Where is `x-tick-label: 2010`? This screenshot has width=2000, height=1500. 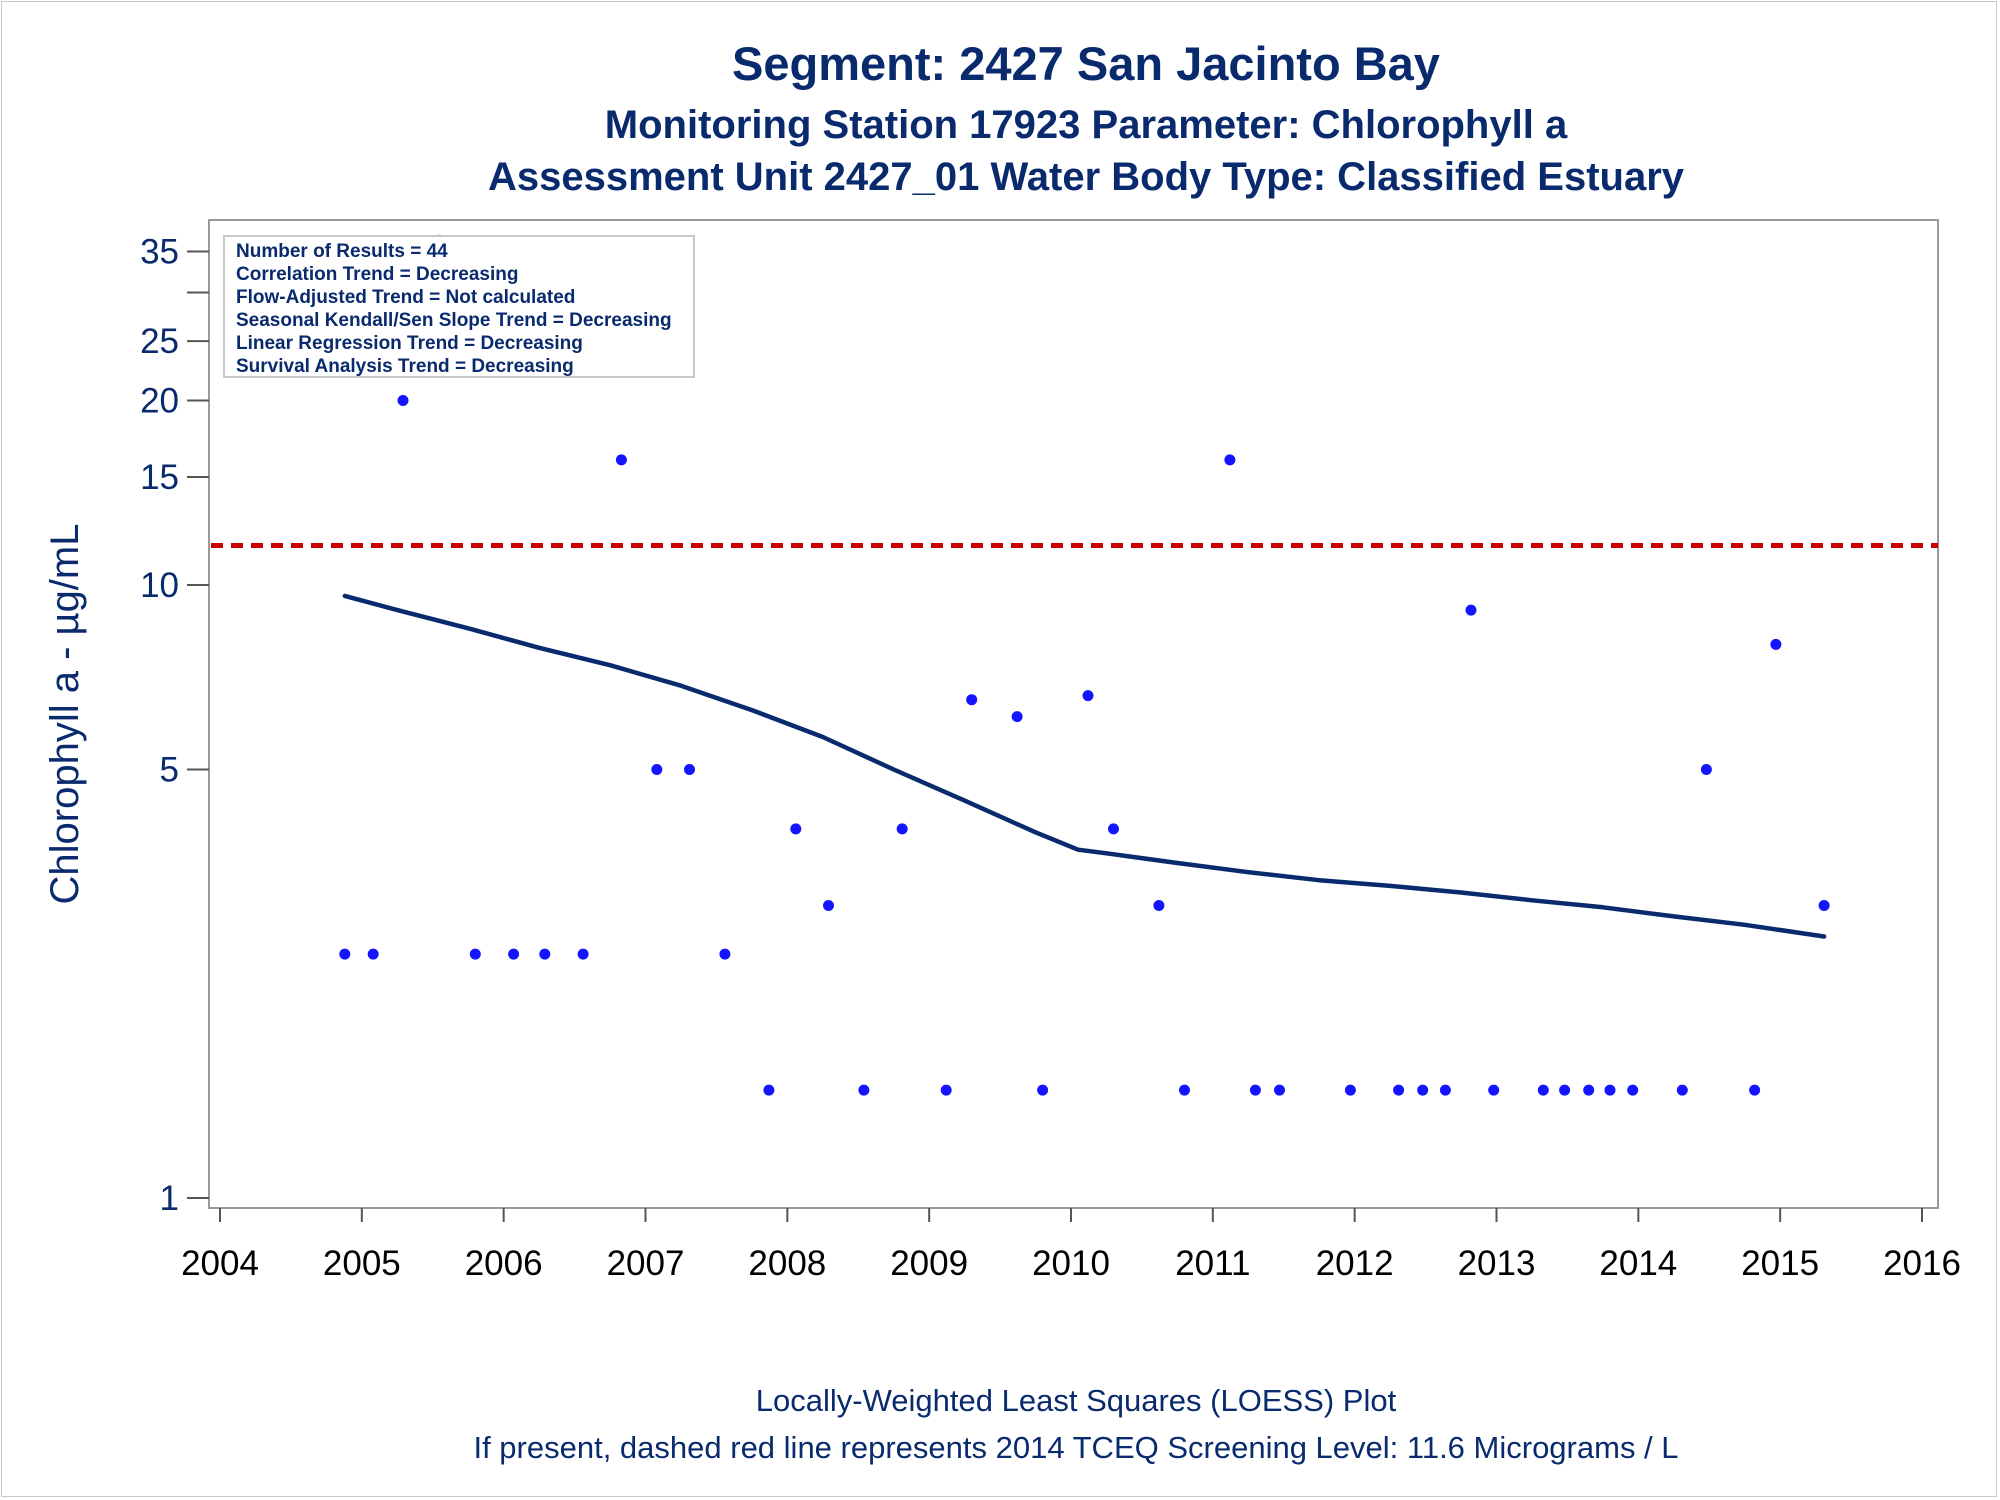 x-tick-label: 2010 is located at coordinates (1071, 1263).